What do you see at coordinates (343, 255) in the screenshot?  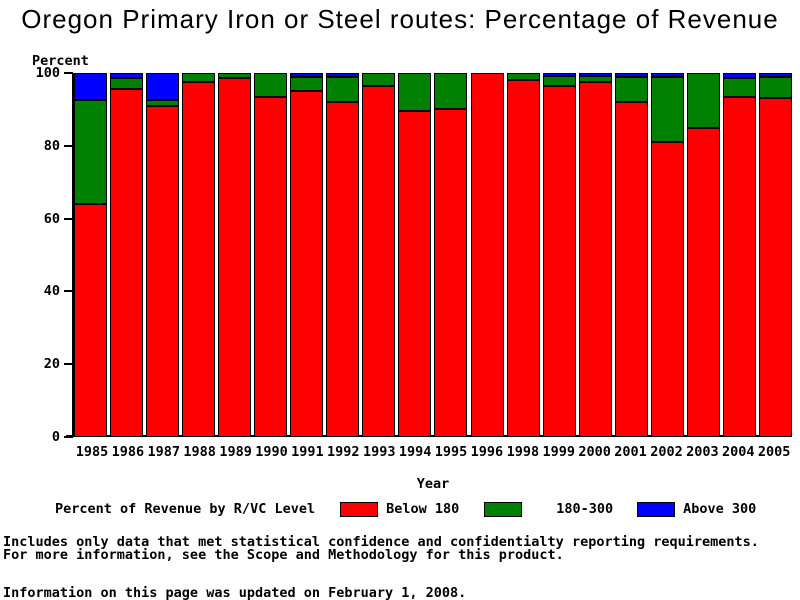 I see `bar-1992` at bounding box center [343, 255].